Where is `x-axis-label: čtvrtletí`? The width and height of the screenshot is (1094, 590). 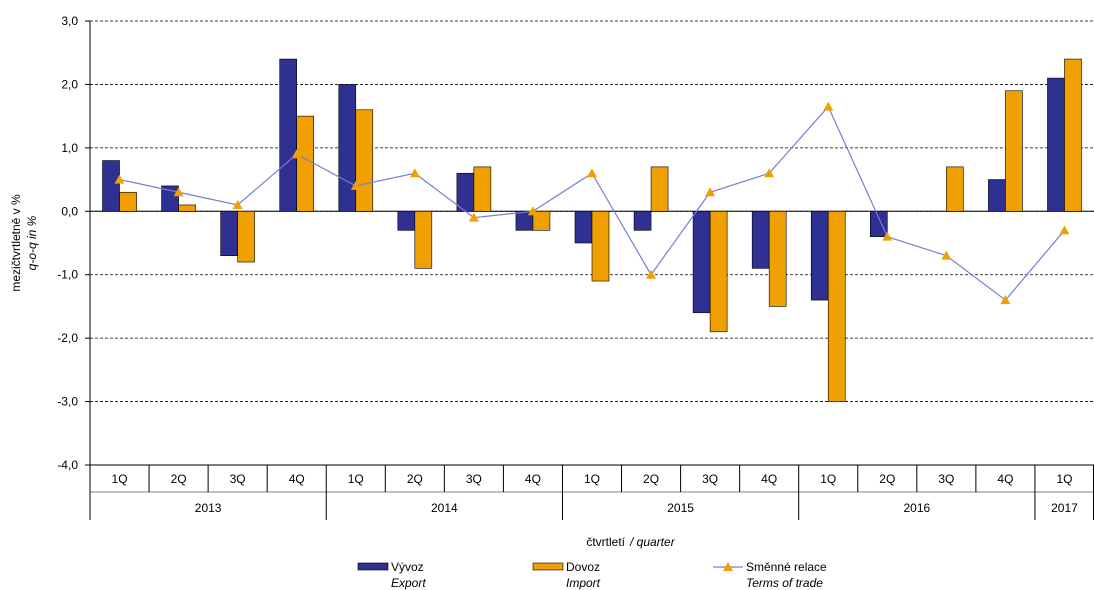 x-axis-label: čtvrtletí is located at coordinates (605, 542).